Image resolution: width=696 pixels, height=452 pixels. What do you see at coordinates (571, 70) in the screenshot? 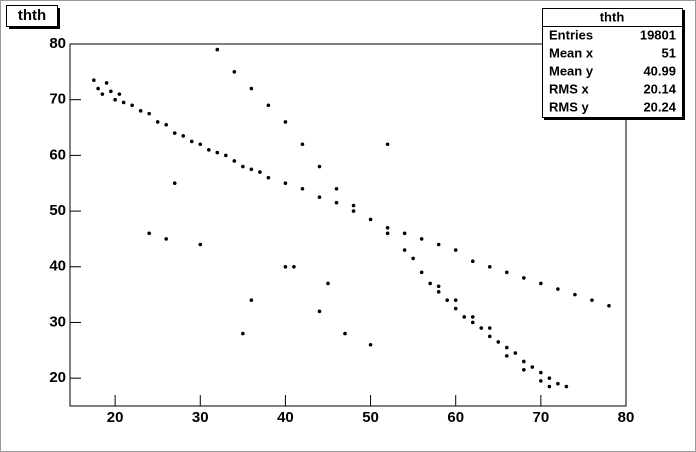
I see `stats-label: Mean y` at bounding box center [571, 70].